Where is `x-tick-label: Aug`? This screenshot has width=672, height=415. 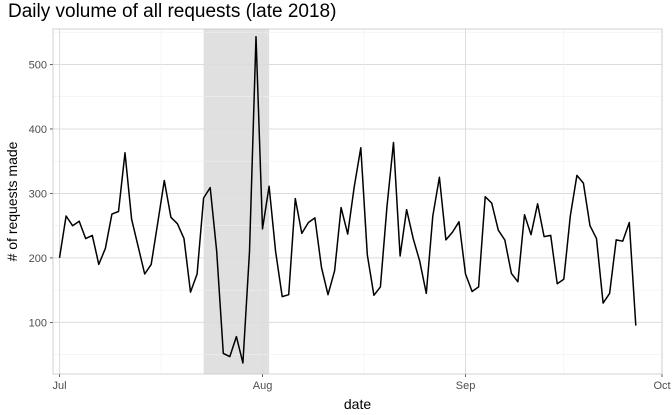
x-tick-label: Aug is located at coordinates (263, 386).